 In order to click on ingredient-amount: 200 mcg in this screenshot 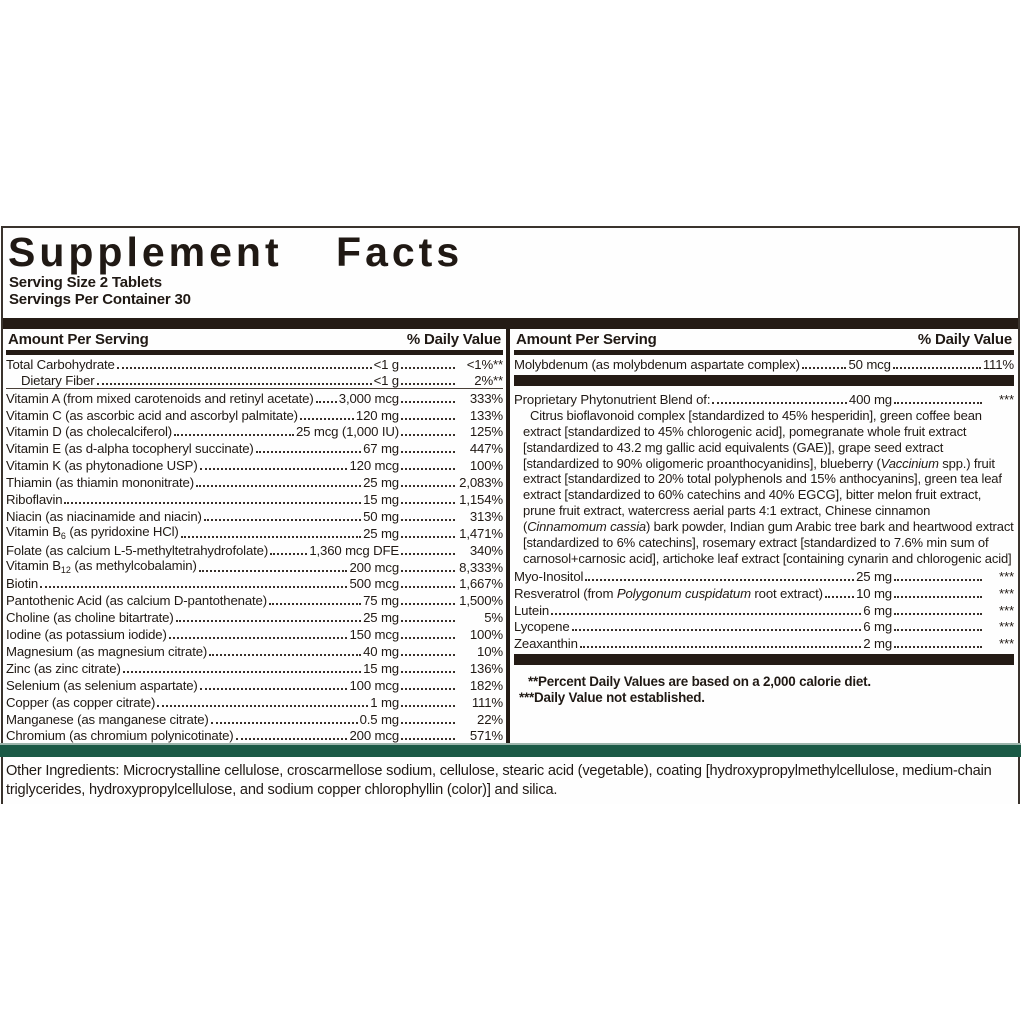, I will do `click(374, 736)`.